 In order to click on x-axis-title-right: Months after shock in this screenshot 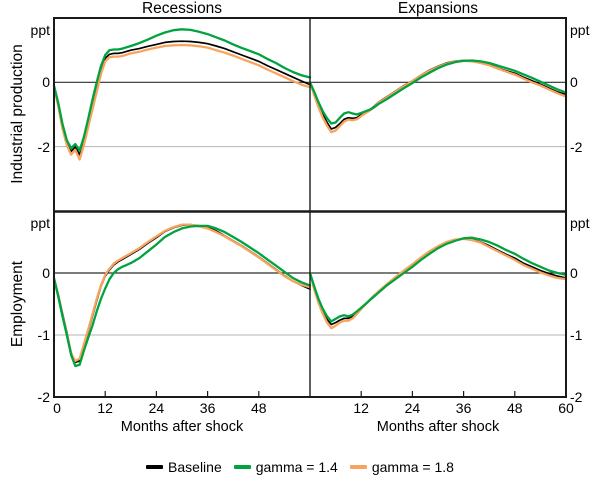, I will do `click(438, 427)`.